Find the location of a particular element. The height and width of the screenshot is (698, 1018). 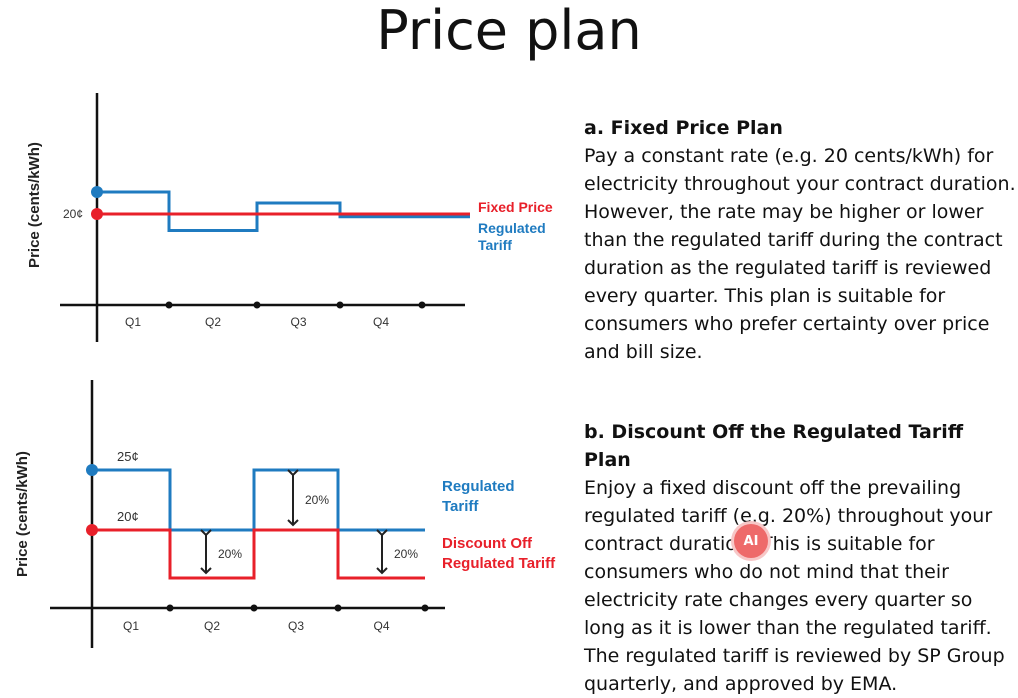

legend-fixed-price: Fixed Price is located at coordinates (515, 207).